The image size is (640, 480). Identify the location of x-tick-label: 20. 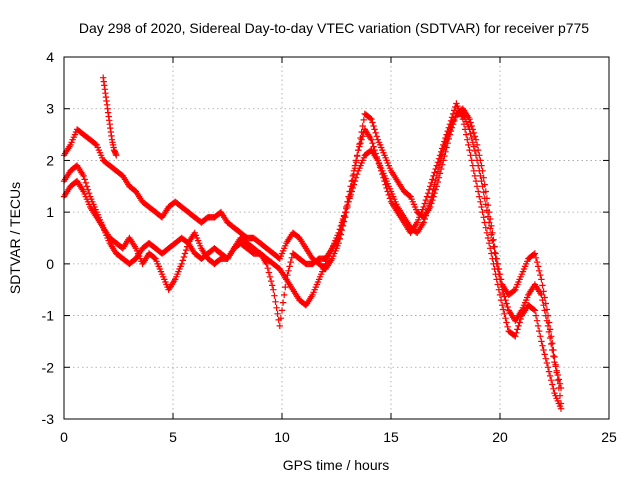
(500, 437).